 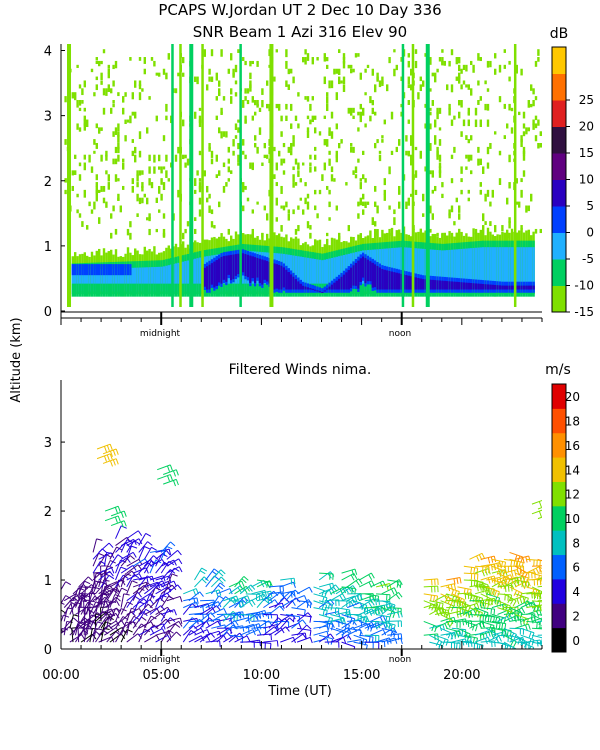 I want to click on winds-colorbar-tick-label: 2, so click(x=576, y=616).